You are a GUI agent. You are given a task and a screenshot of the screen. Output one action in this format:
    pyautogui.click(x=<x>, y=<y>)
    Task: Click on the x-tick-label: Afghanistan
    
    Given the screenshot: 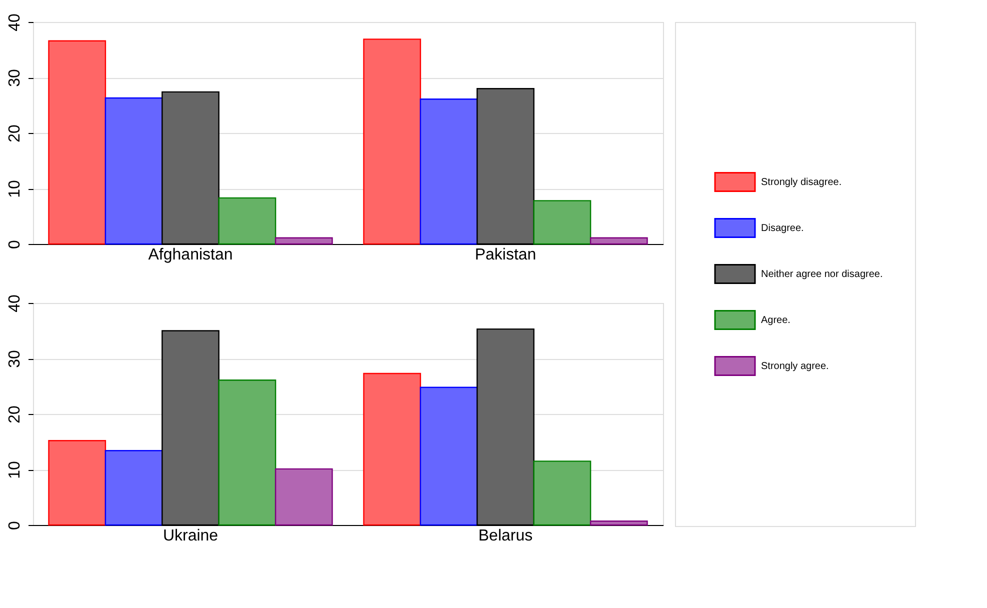 What is the action you would take?
    pyautogui.click(x=190, y=255)
    